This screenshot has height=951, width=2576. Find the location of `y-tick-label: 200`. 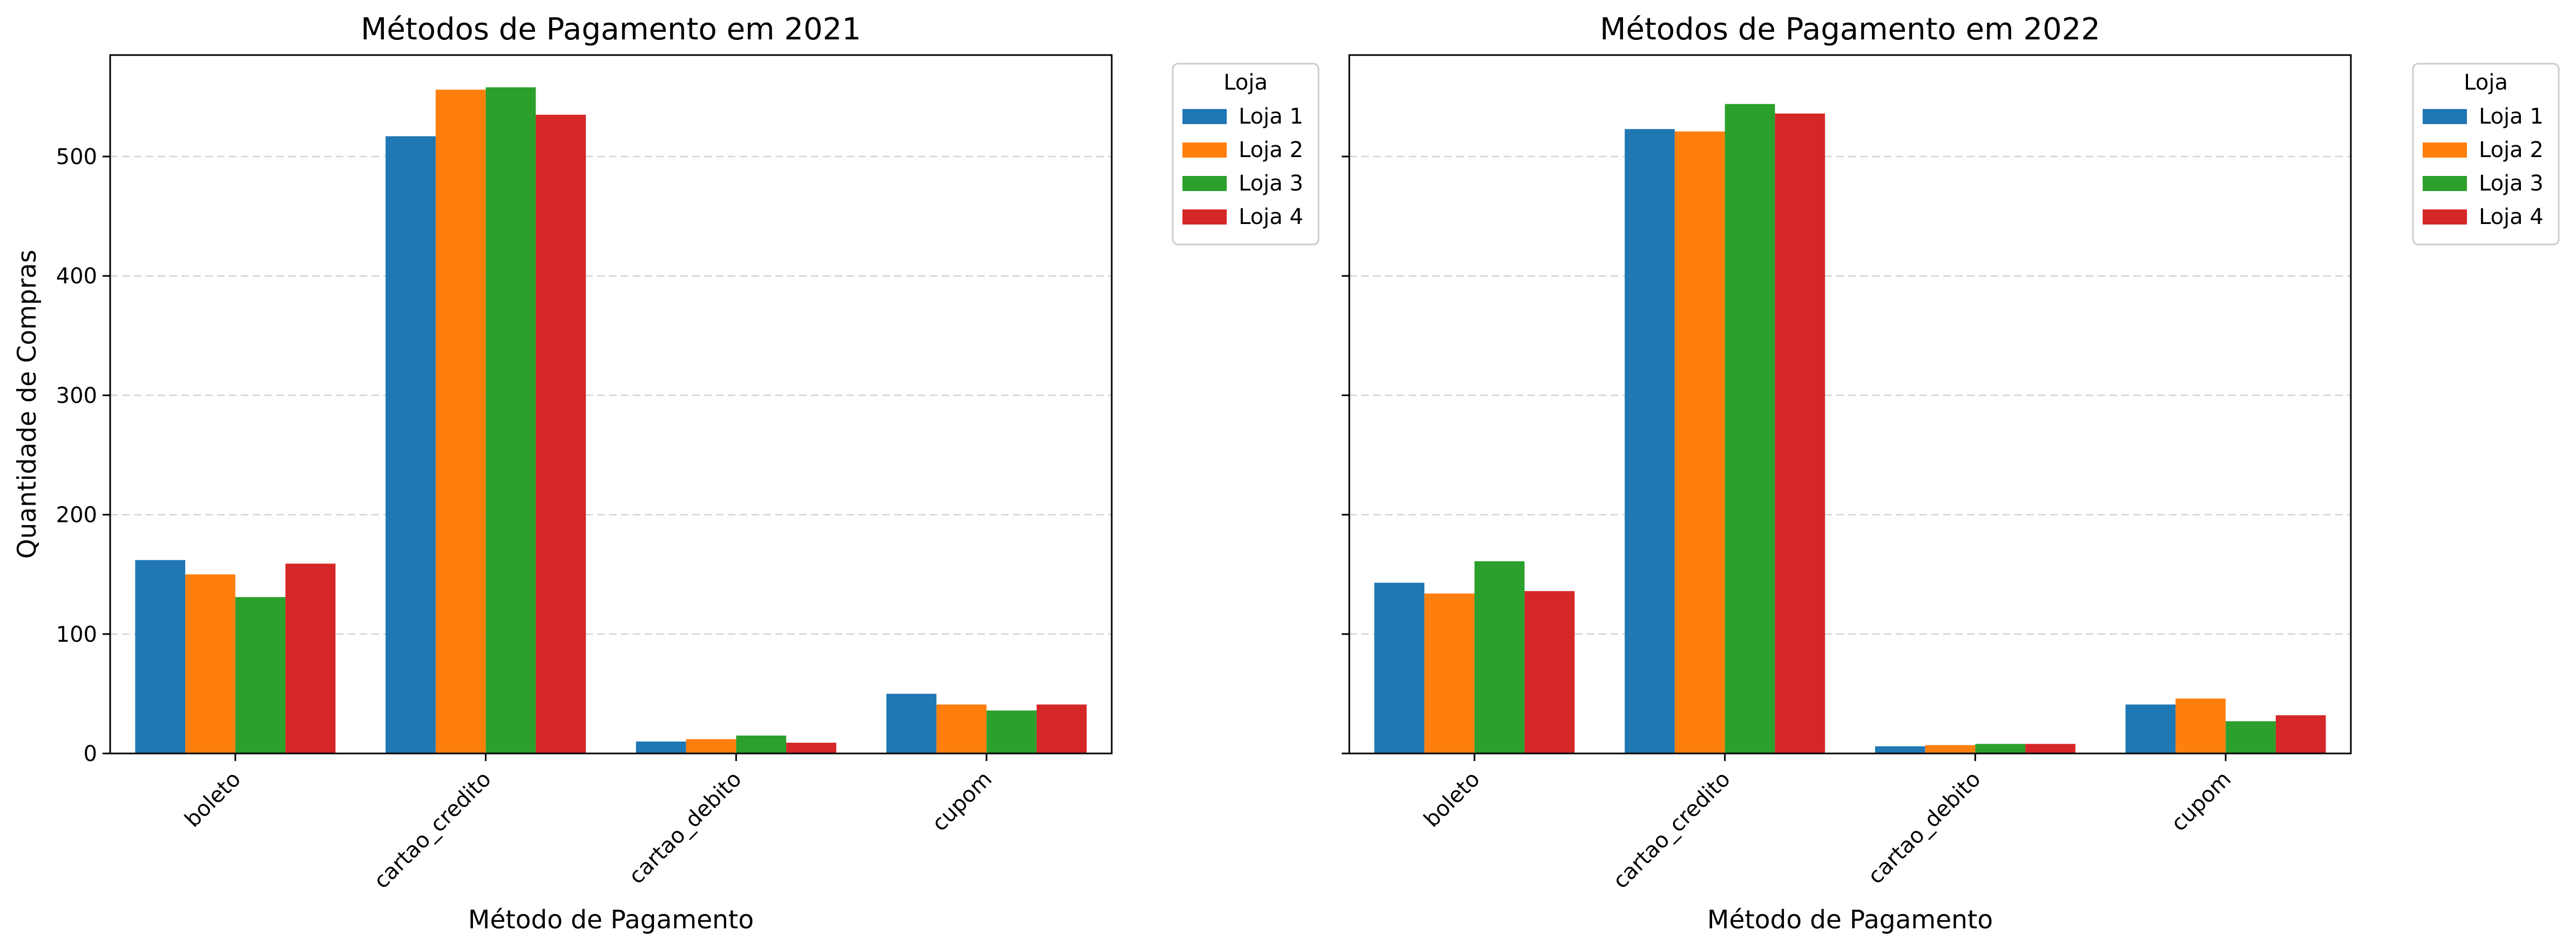

y-tick-label: 200 is located at coordinates (76, 515).